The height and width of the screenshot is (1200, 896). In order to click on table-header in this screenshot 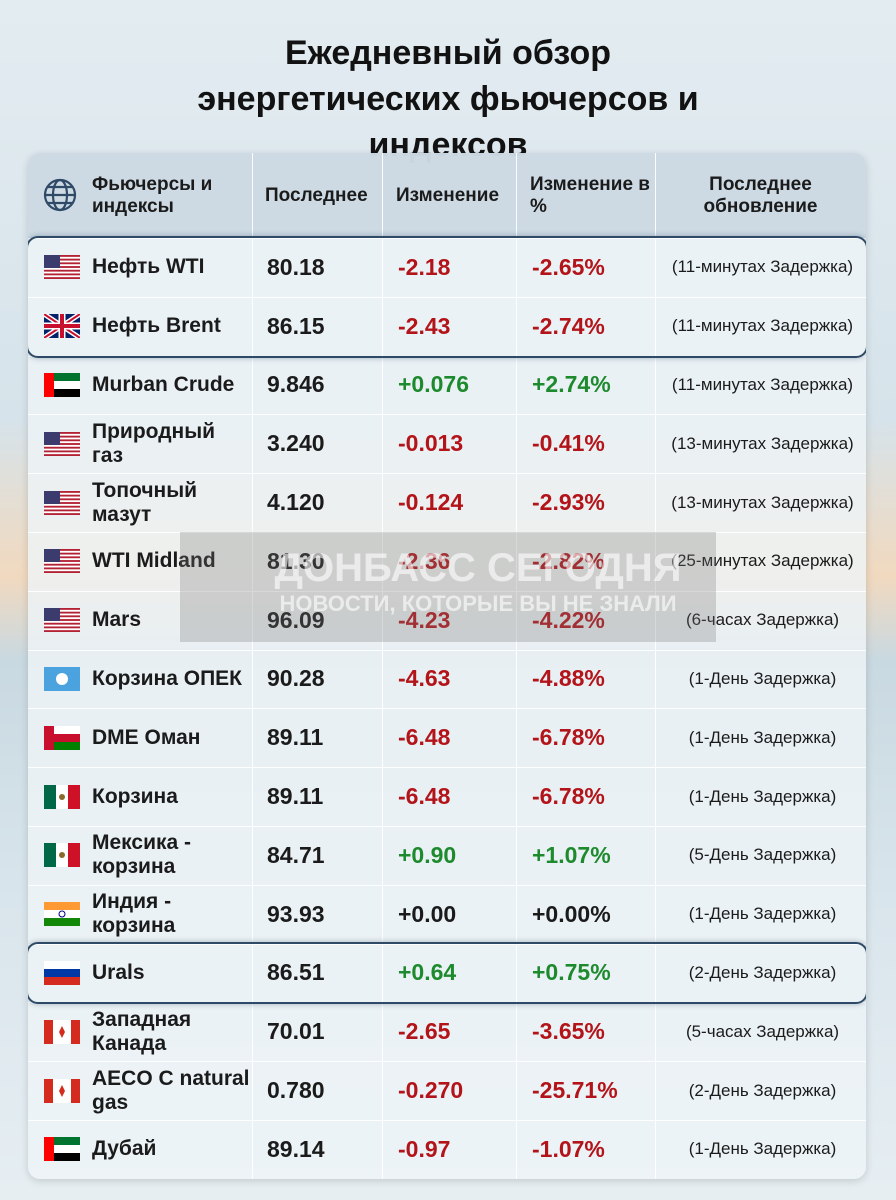, I will do `click(447, 195)`.